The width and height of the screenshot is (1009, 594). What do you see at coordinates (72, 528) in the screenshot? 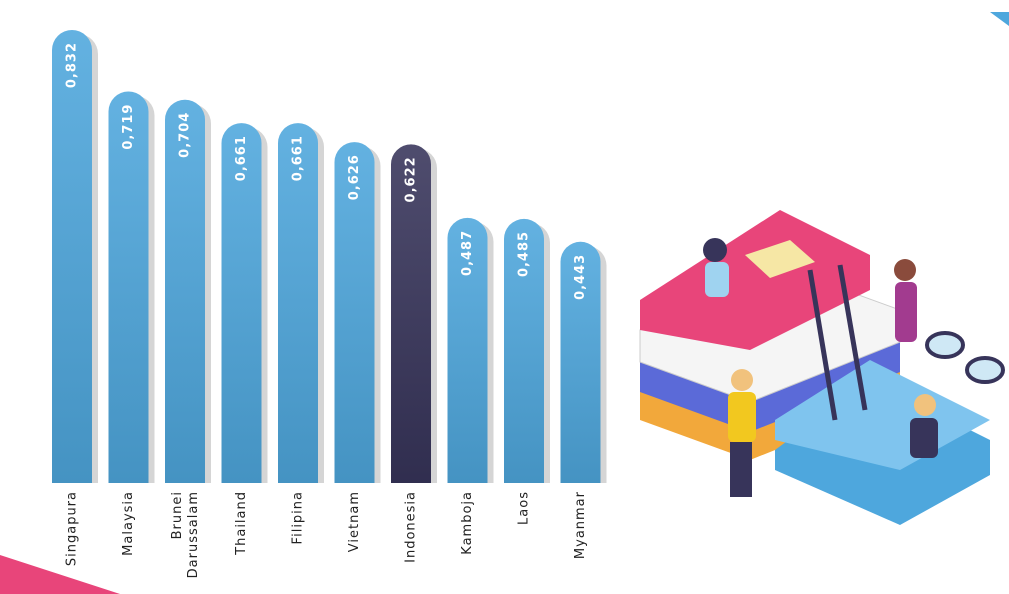
I see `category-label: Singapura` at bounding box center [72, 528].